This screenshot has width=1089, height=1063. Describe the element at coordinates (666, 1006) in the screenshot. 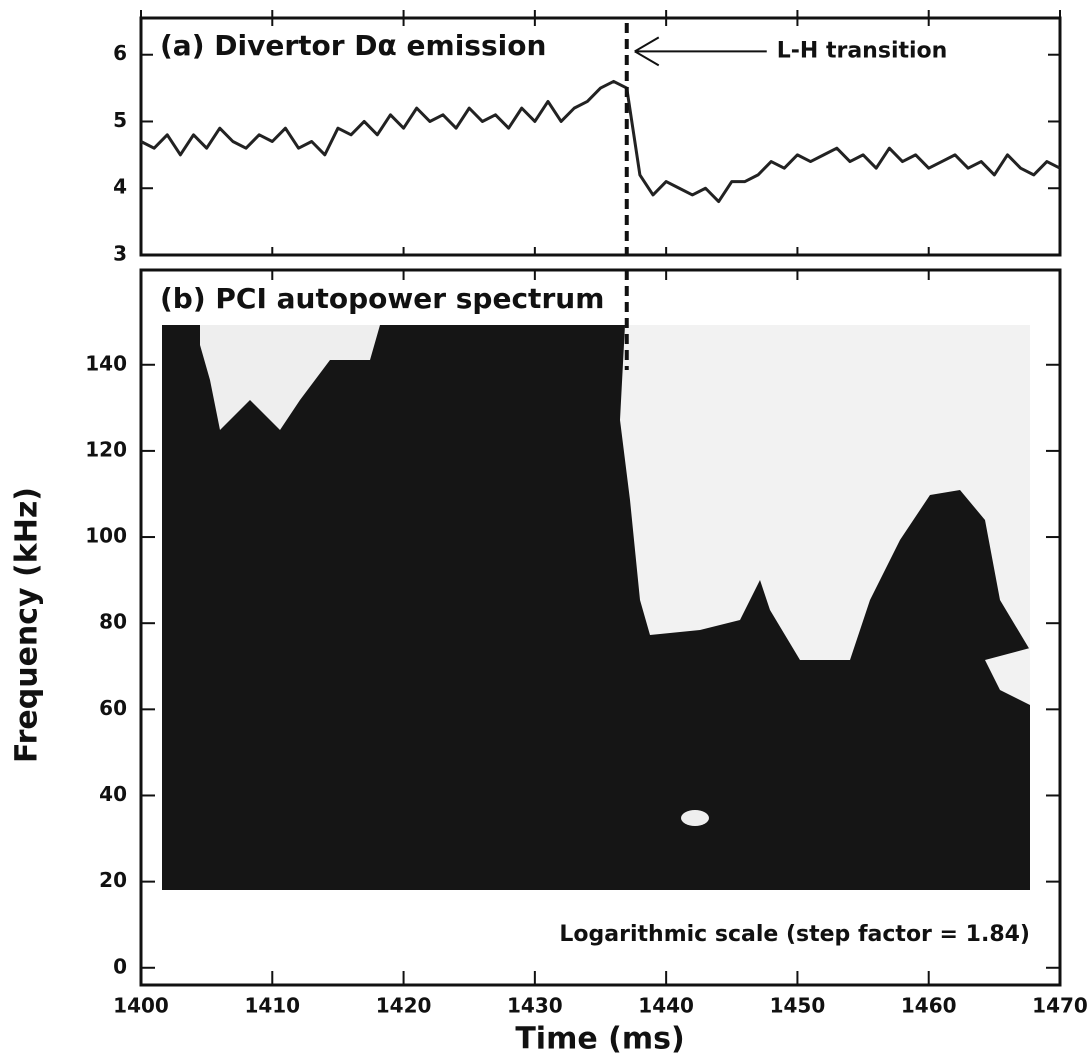

I see `x-tick-label: 1440` at that location.